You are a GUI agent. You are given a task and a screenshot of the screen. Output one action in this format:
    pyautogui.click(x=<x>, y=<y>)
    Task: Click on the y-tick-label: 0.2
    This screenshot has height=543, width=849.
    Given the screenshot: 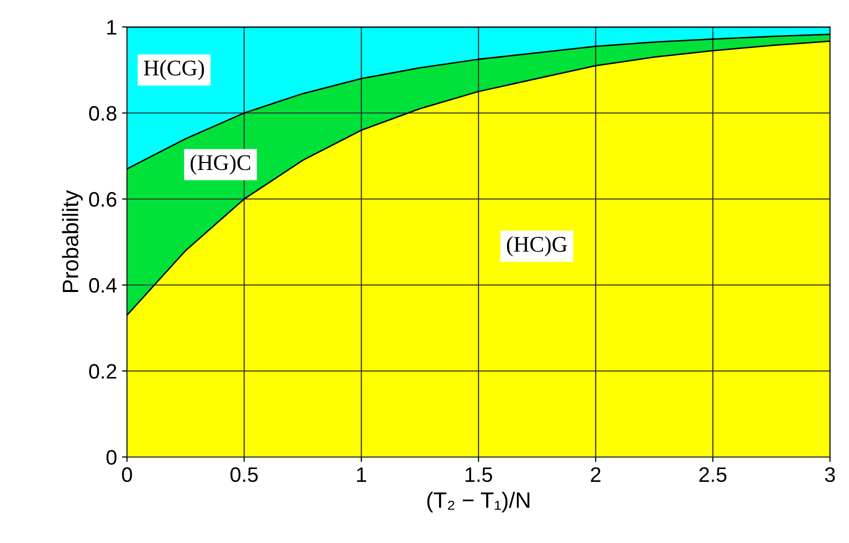 What is the action you would take?
    pyautogui.click(x=102, y=371)
    